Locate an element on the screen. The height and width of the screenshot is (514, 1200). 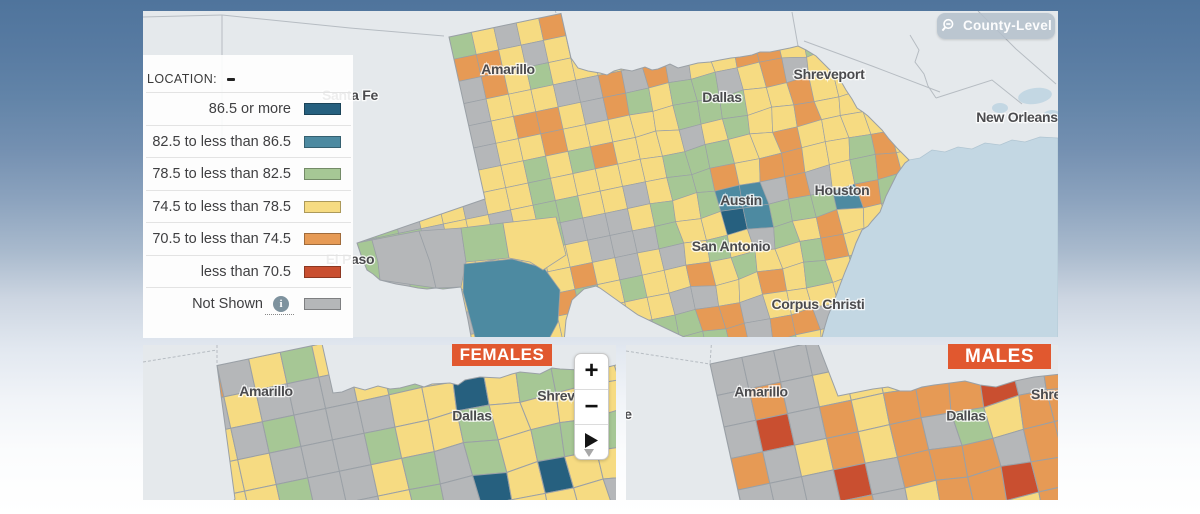
svg-text: Shrev is located at coordinates (556, 396).